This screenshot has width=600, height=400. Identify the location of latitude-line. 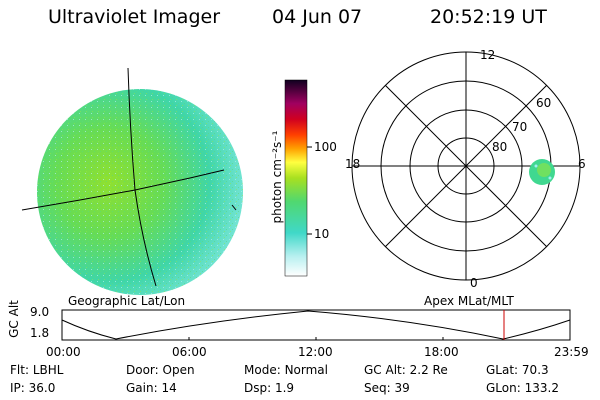
(123, 190).